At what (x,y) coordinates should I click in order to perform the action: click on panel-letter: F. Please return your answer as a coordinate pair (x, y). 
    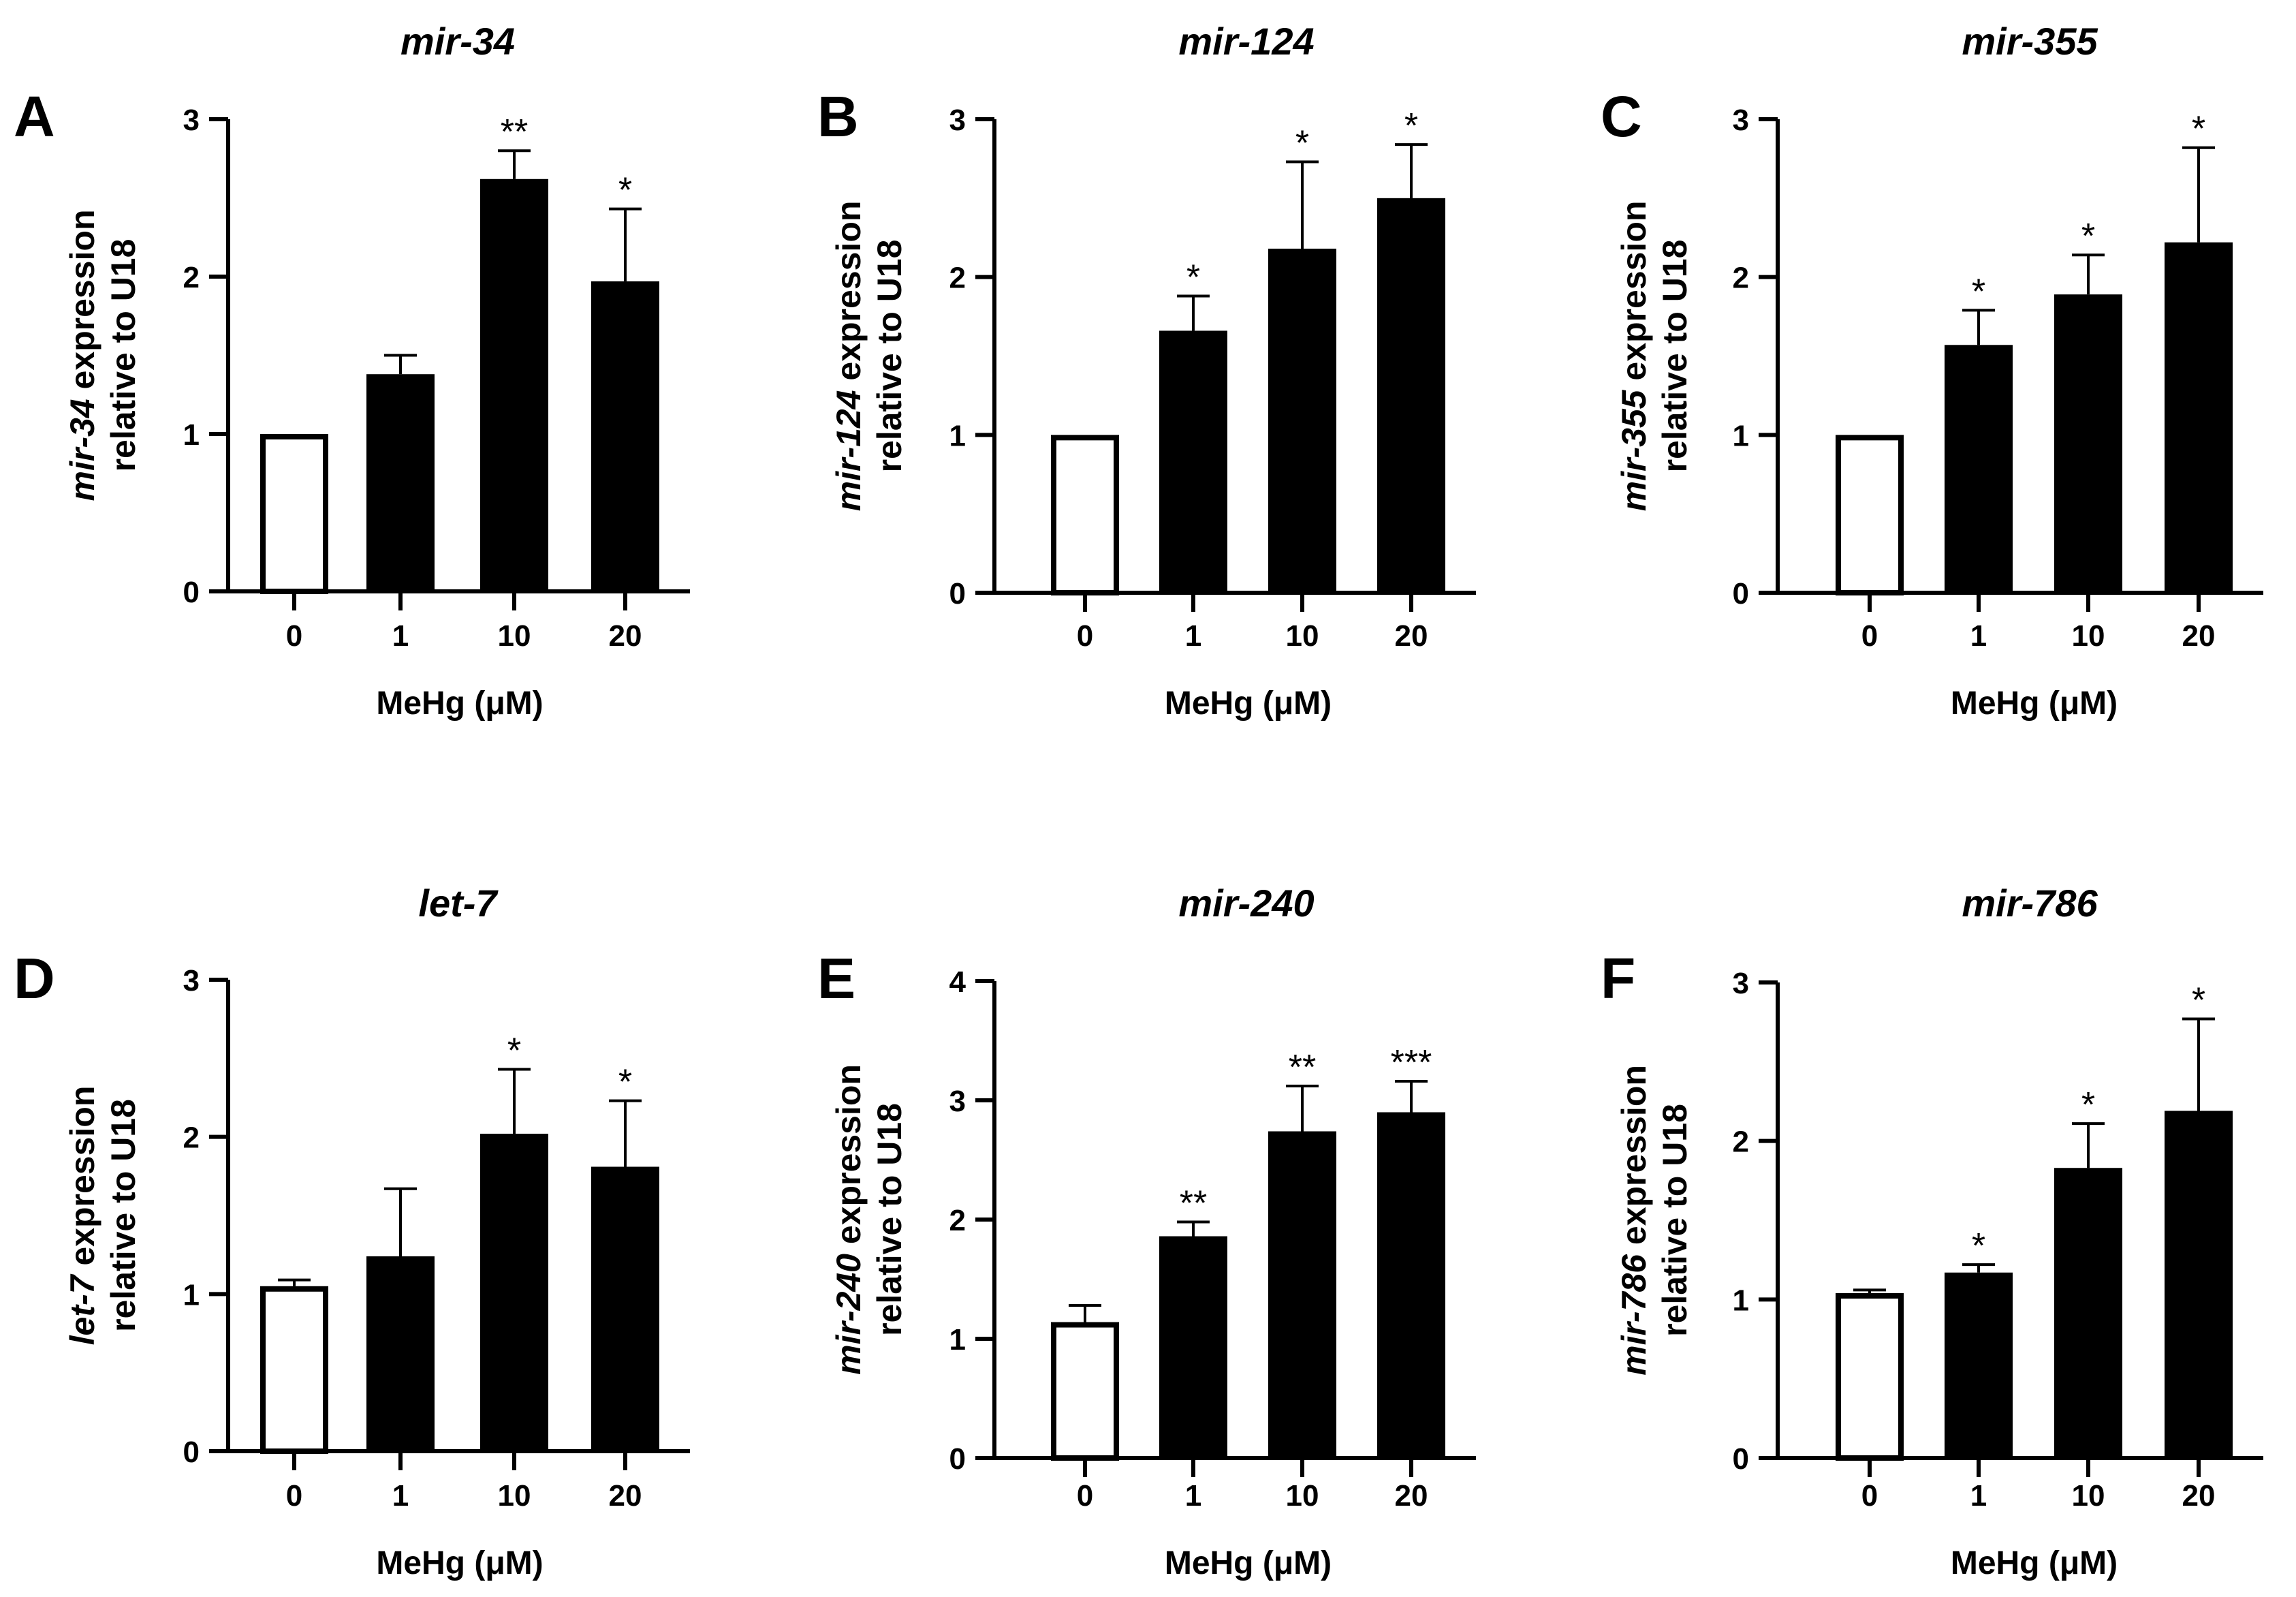
    Looking at the image, I should click on (1618, 978).